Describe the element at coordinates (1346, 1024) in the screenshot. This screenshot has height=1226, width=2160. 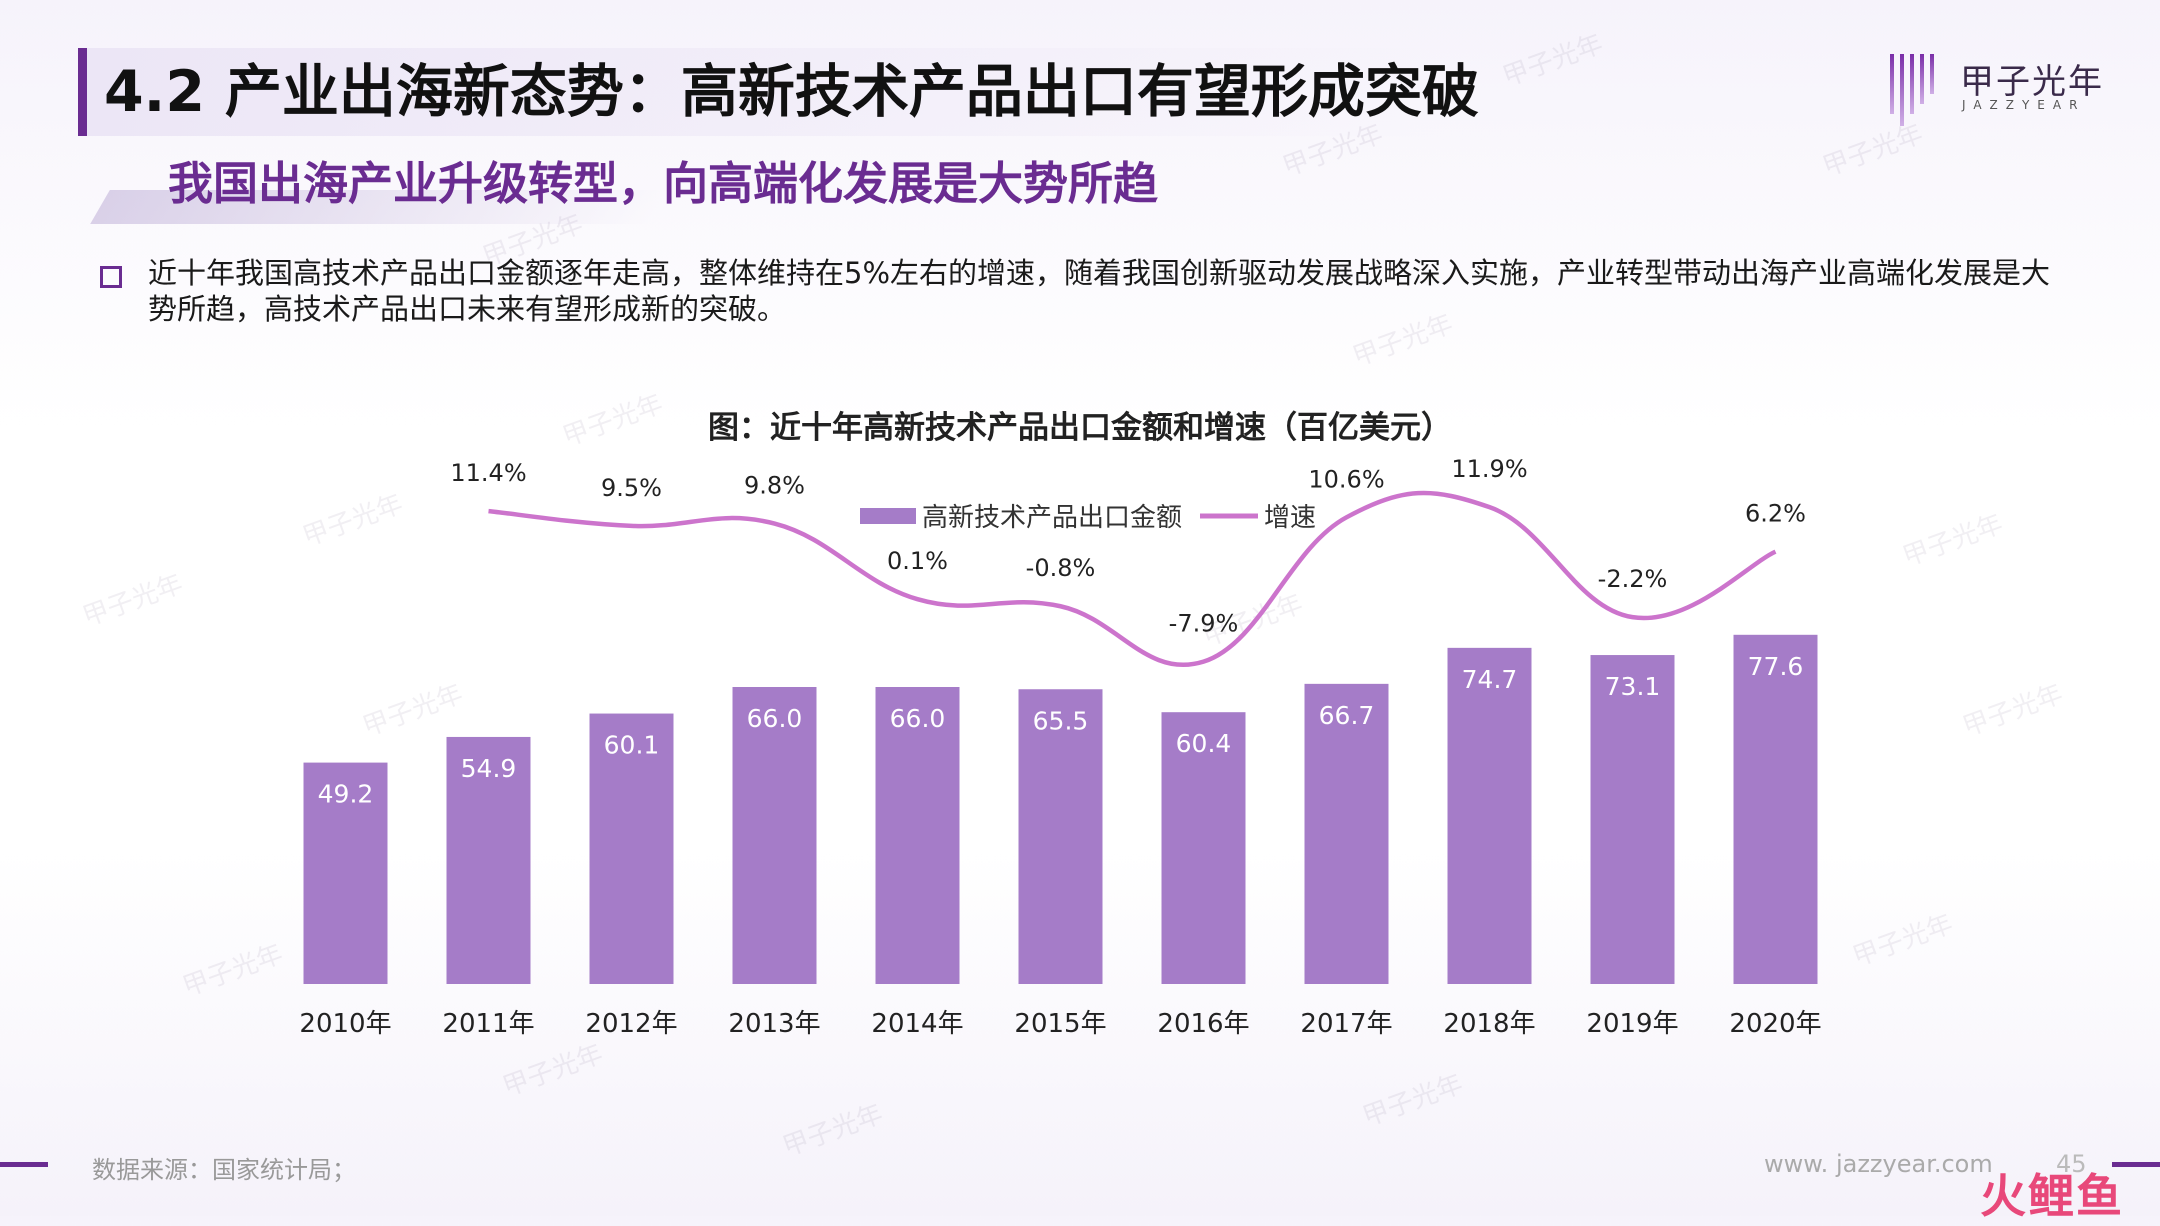
I see `x-tick-label: 2017年` at that location.